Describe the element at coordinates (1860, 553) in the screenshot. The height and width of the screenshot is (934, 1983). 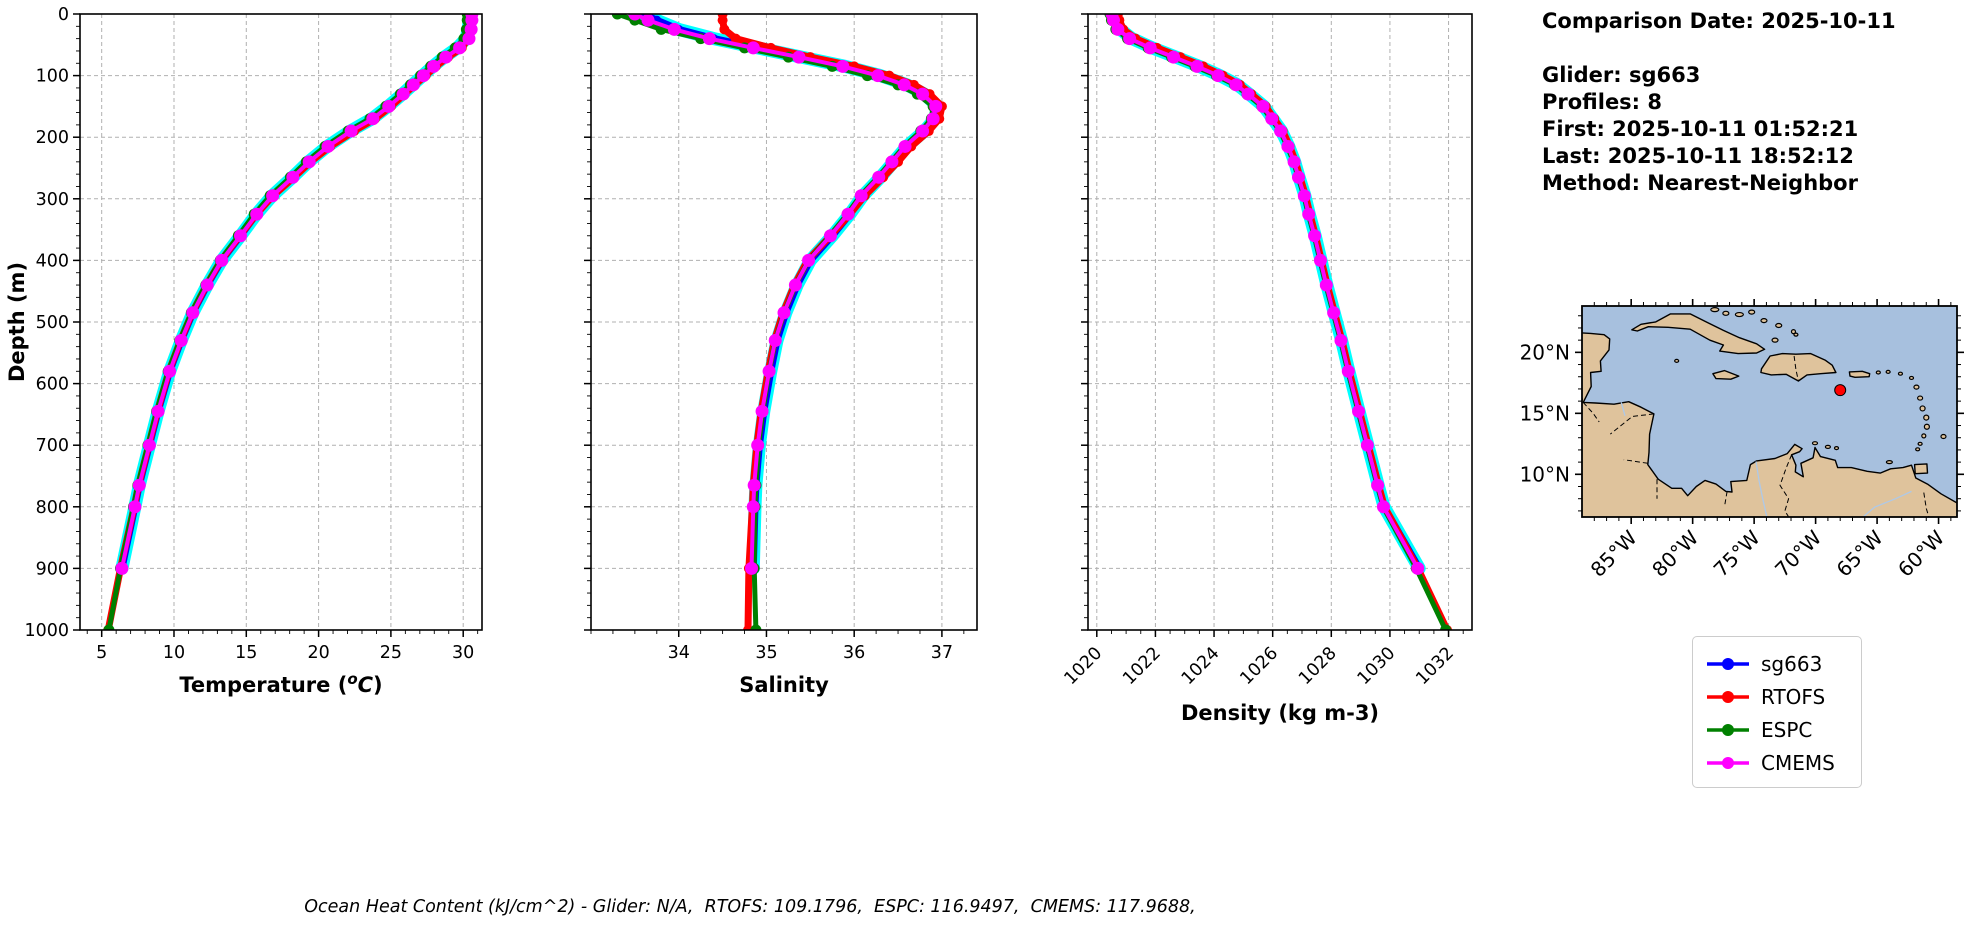
I see `map-lon-label: 65°W` at that location.